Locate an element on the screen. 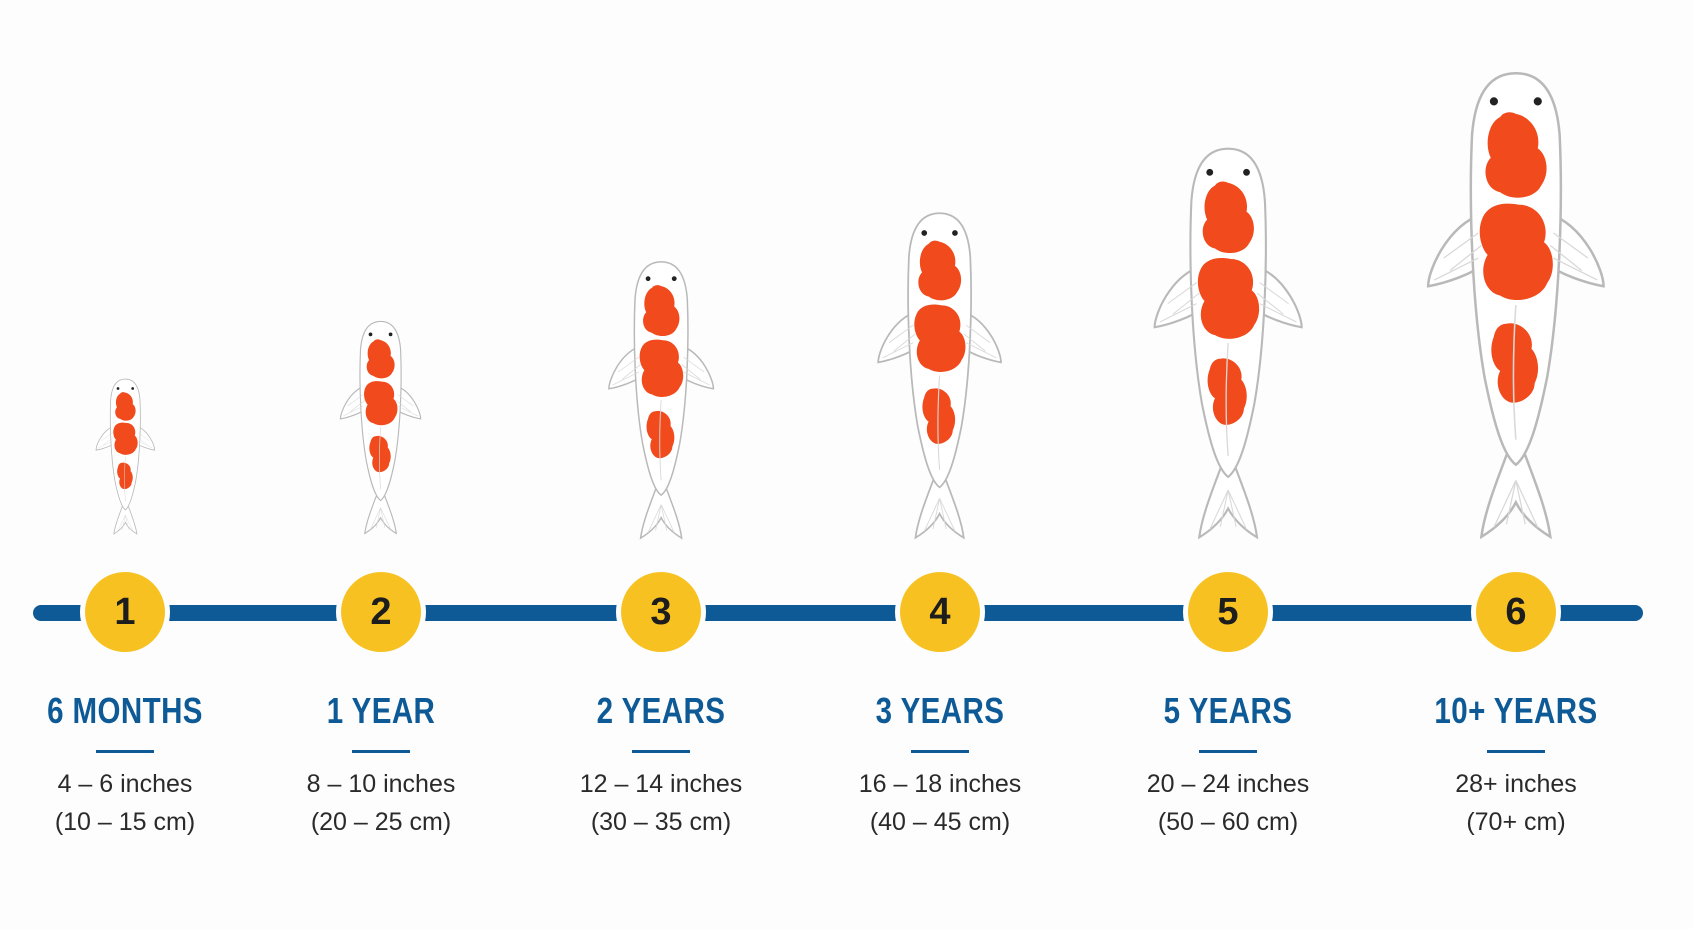  stage-size-inches-1: 4 – 6 inches is located at coordinates (125, 784).